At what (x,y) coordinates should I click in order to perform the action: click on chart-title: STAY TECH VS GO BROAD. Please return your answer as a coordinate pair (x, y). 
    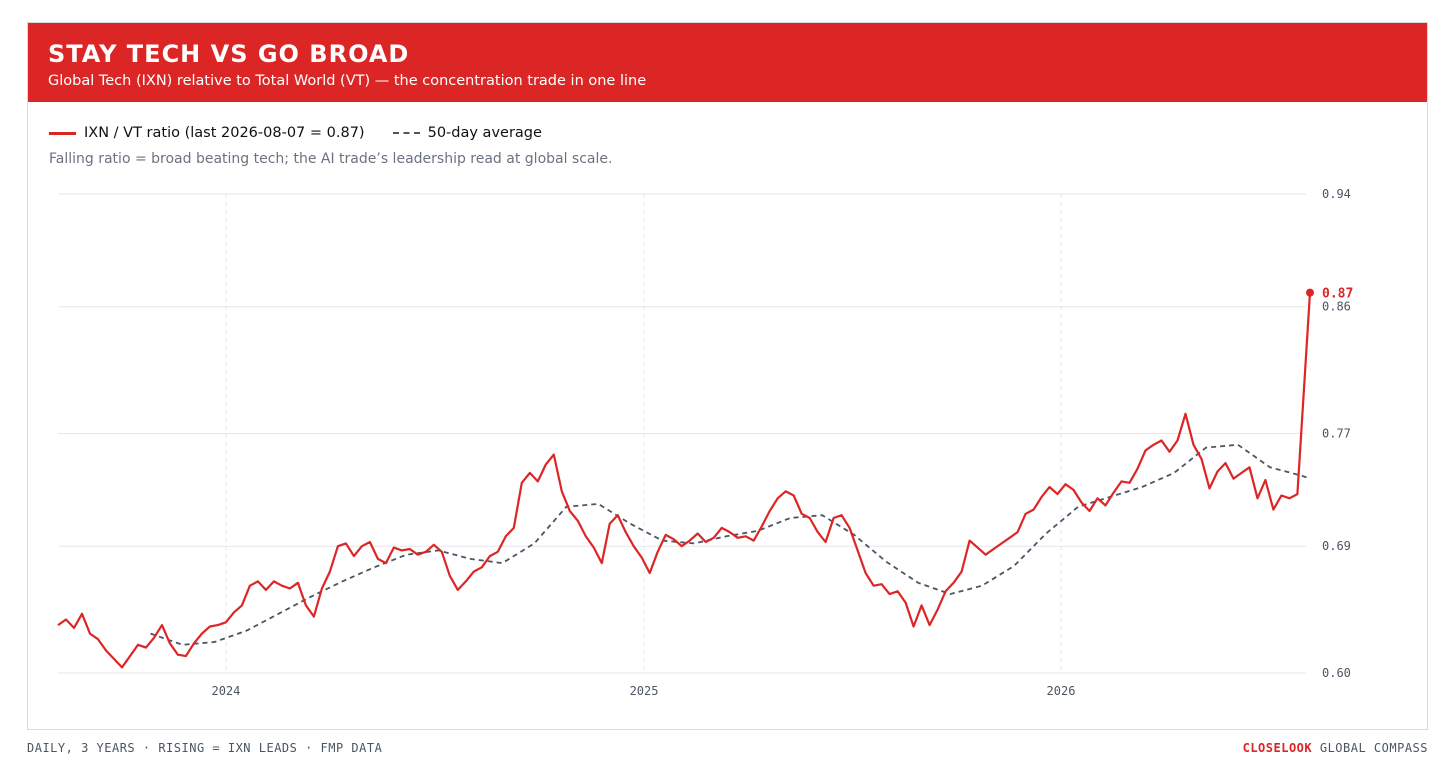
    Looking at the image, I should click on (229, 54).